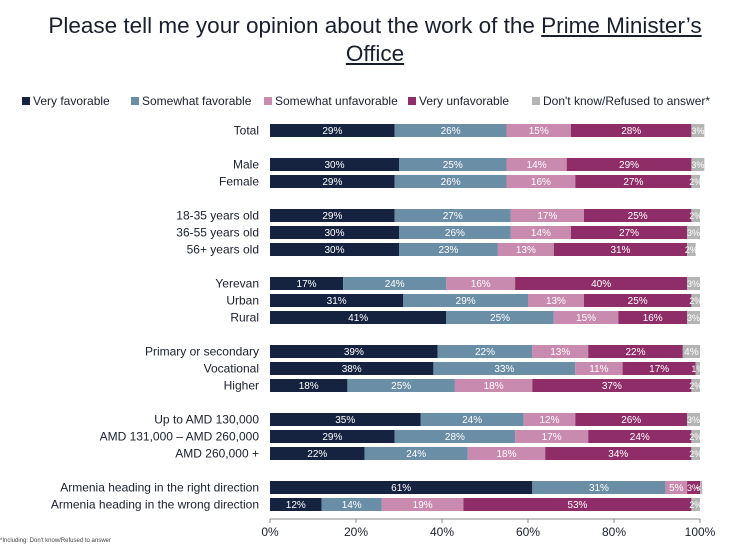  Describe the element at coordinates (598, 369) in the screenshot. I see `data-label: 11%` at that location.